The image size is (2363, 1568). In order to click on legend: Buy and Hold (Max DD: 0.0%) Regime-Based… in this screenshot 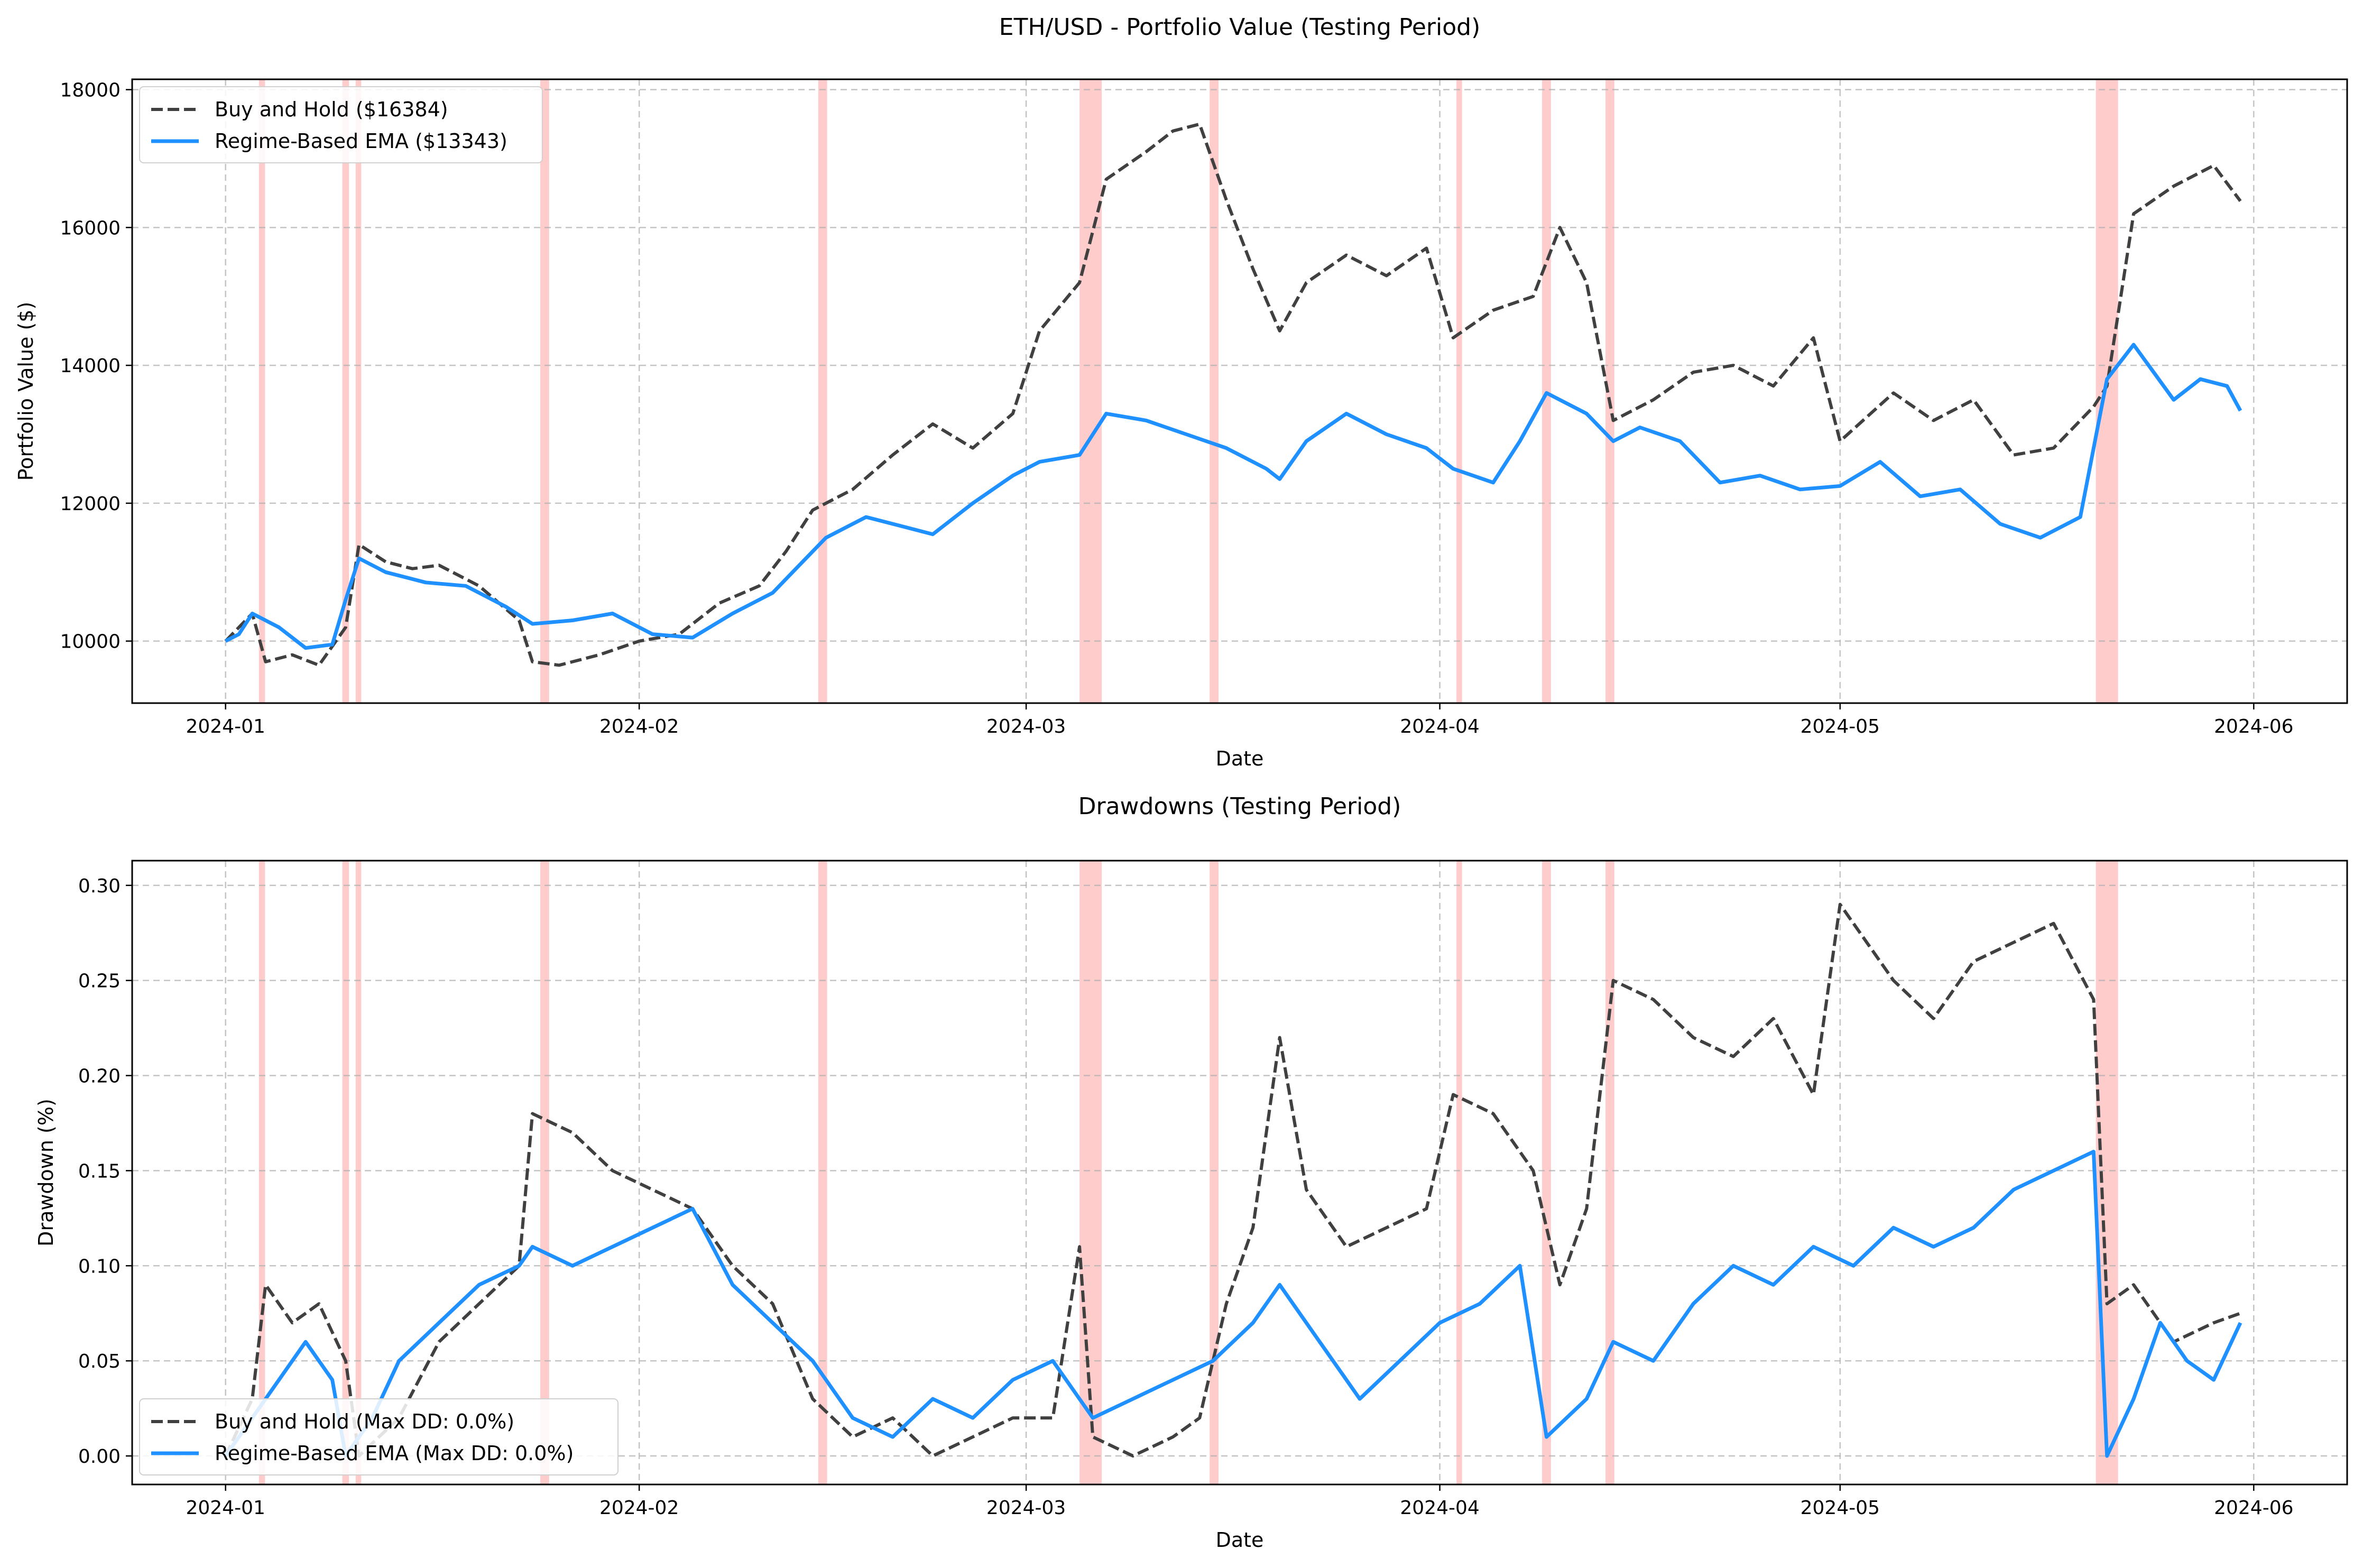, I will do `click(379, 1436)`.